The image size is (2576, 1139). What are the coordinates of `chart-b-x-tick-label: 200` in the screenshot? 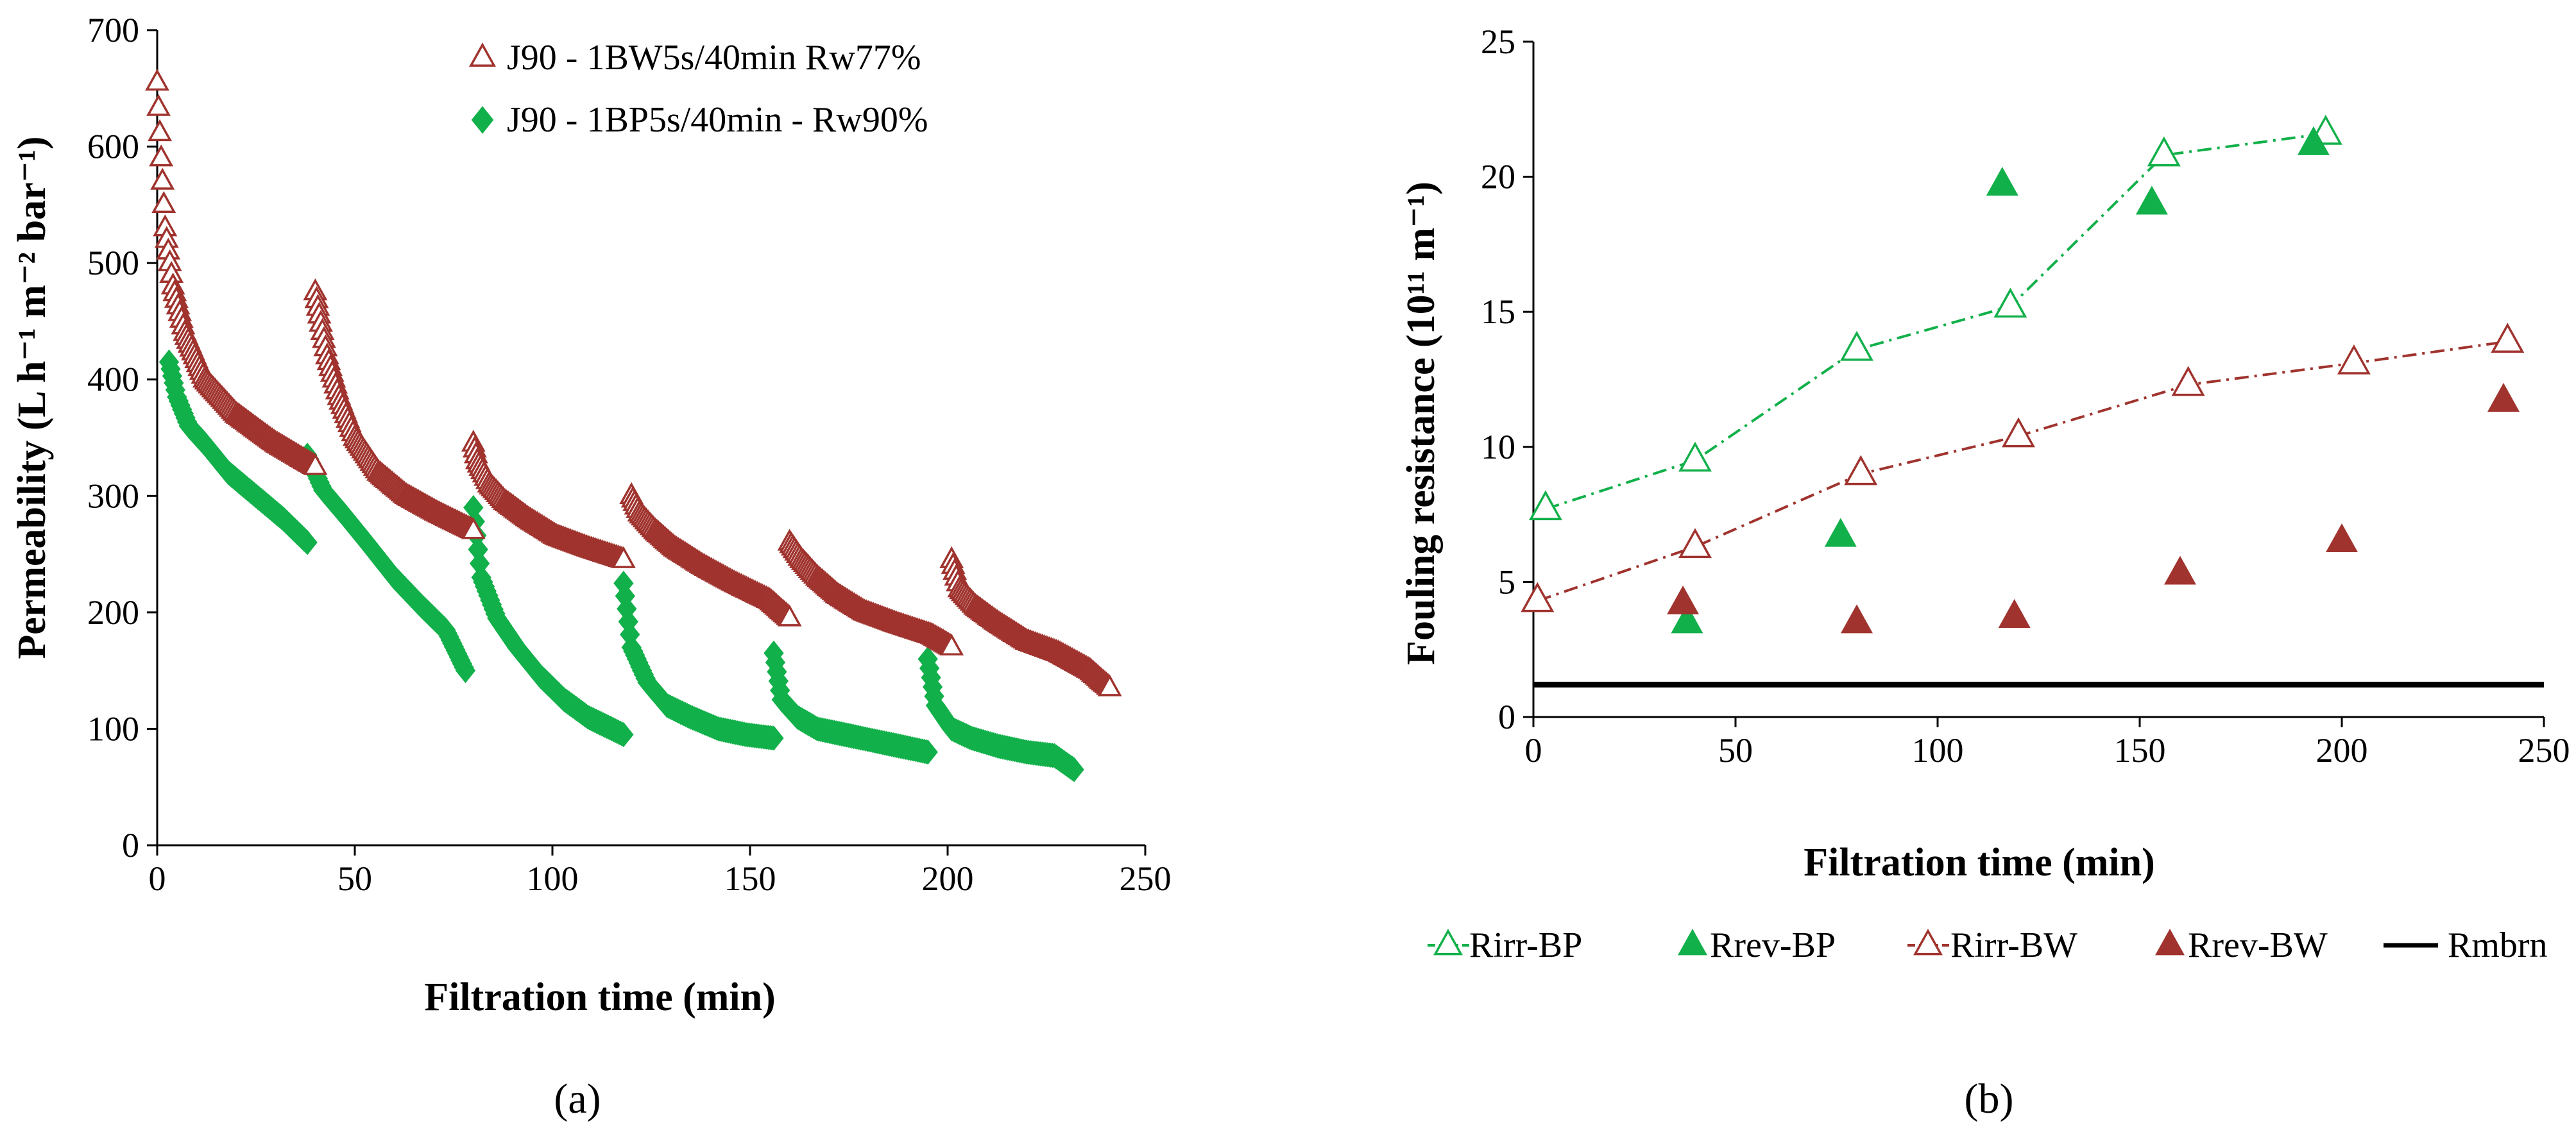 It's located at (2342, 750).